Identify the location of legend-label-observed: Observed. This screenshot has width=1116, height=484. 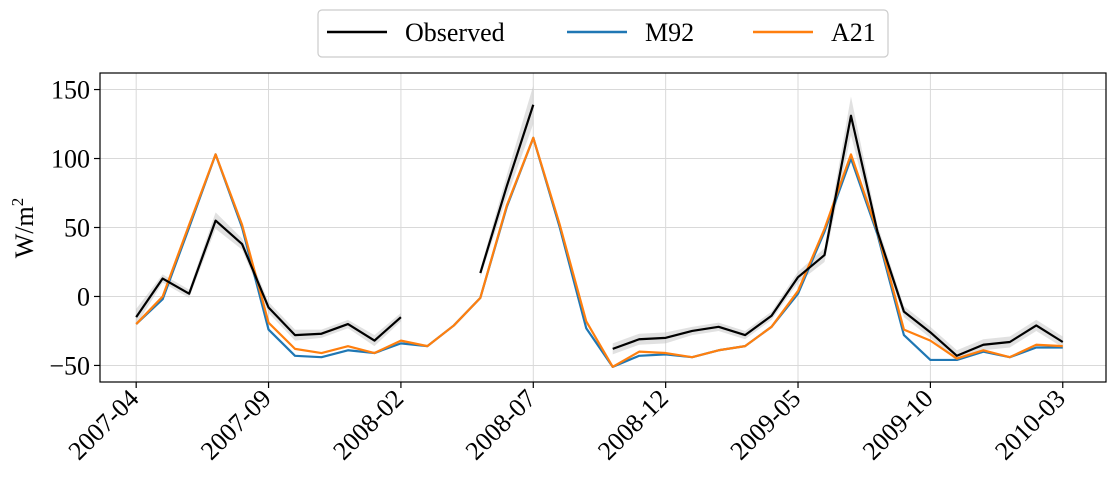
(455, 32).